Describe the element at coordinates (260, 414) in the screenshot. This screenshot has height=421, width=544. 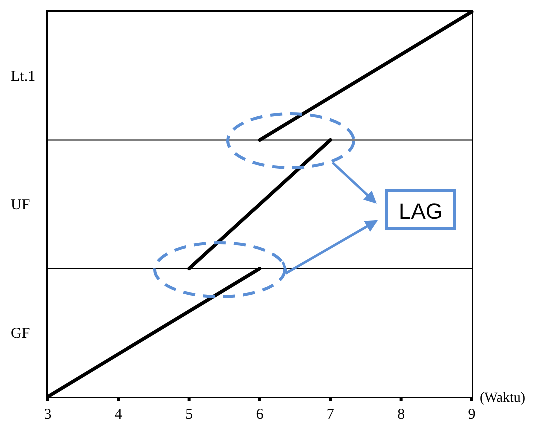
I see `x-tick-label: 6` at that location.